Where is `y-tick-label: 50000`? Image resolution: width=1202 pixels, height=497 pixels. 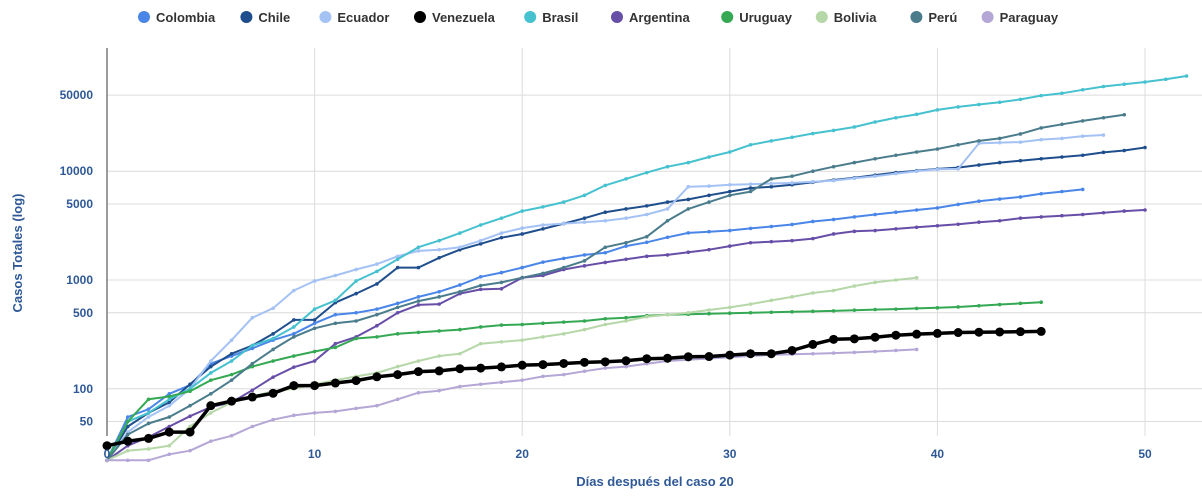 y-tick-label: 50000 is located at coordinates (77, 95).